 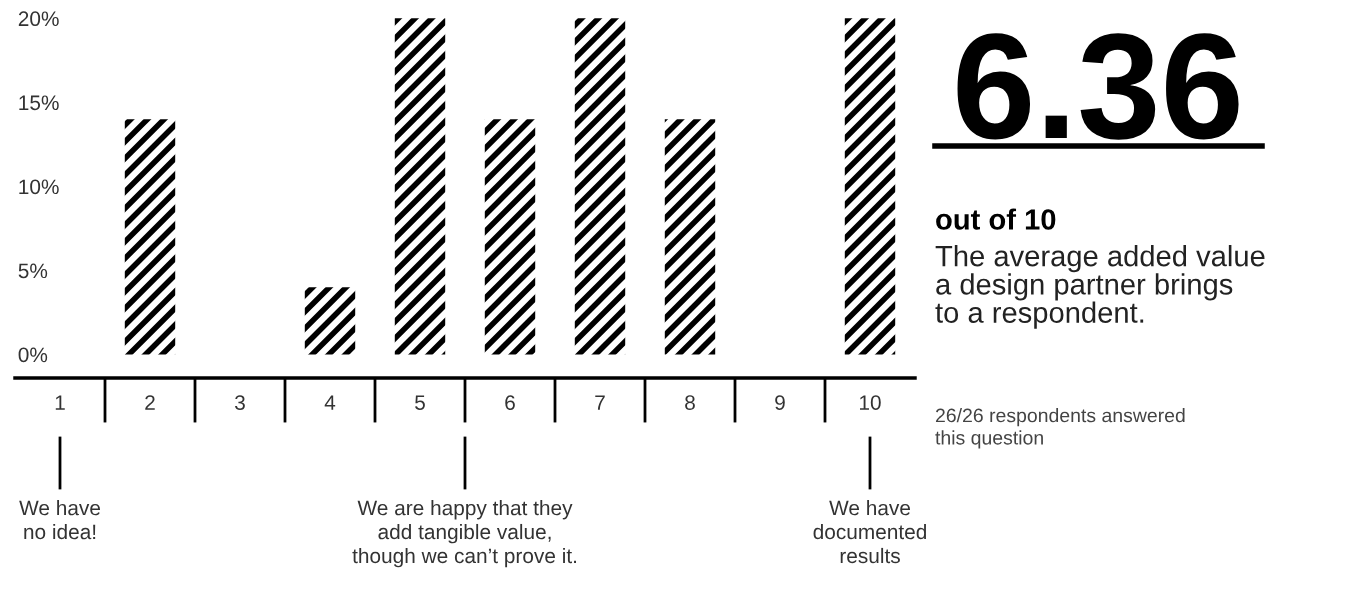 I want to click on x-tick-label: 3, so click(x=240, y=402).